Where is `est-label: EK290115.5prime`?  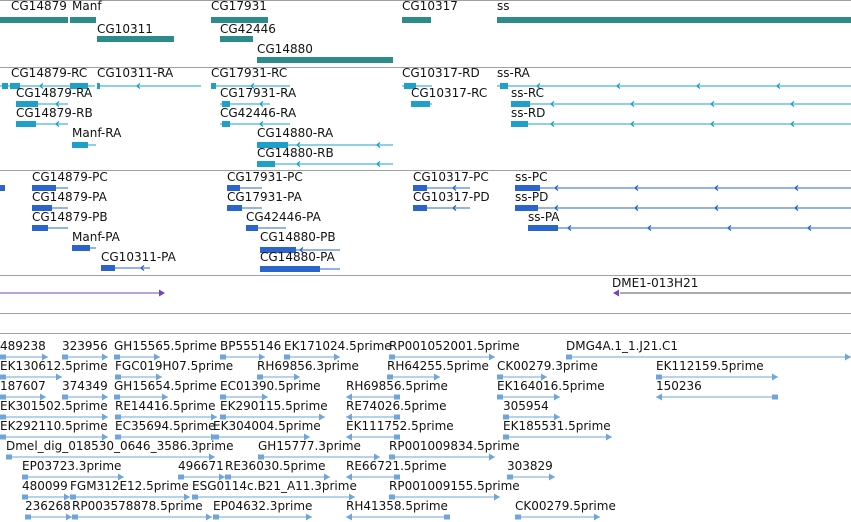
est-label: EK290115.5prime is located at coordinates (274, 406).